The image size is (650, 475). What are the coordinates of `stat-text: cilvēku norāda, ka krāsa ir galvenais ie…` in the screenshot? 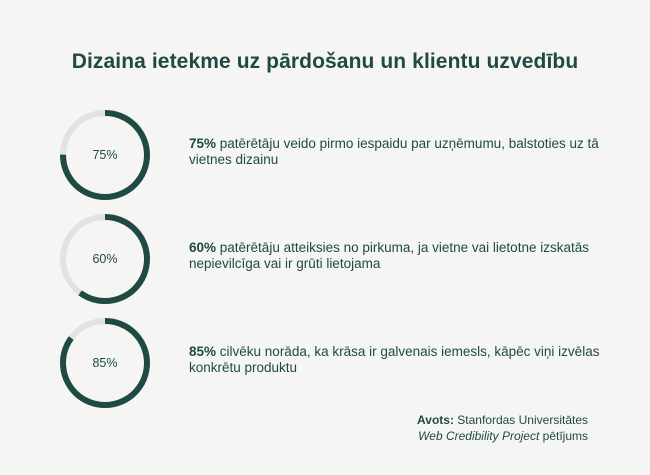 It's located at (394, 359).